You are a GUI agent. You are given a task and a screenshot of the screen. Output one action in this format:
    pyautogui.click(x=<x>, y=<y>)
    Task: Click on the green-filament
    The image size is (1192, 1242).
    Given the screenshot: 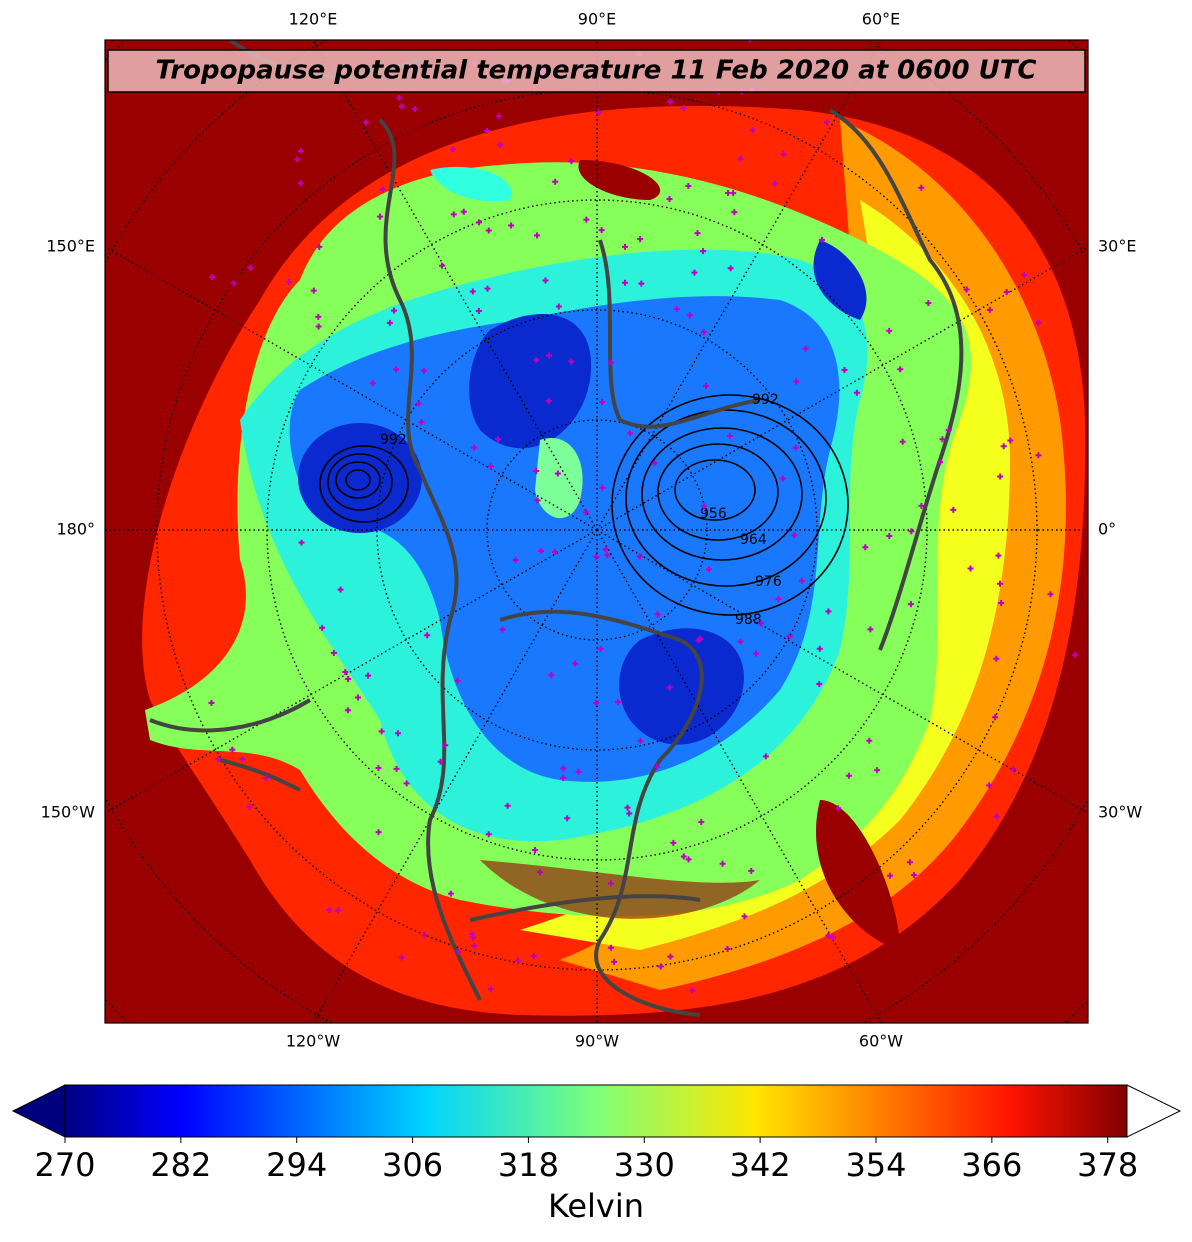 What is the action you would take?
    pyautogui.click(x=559, y=478)
    